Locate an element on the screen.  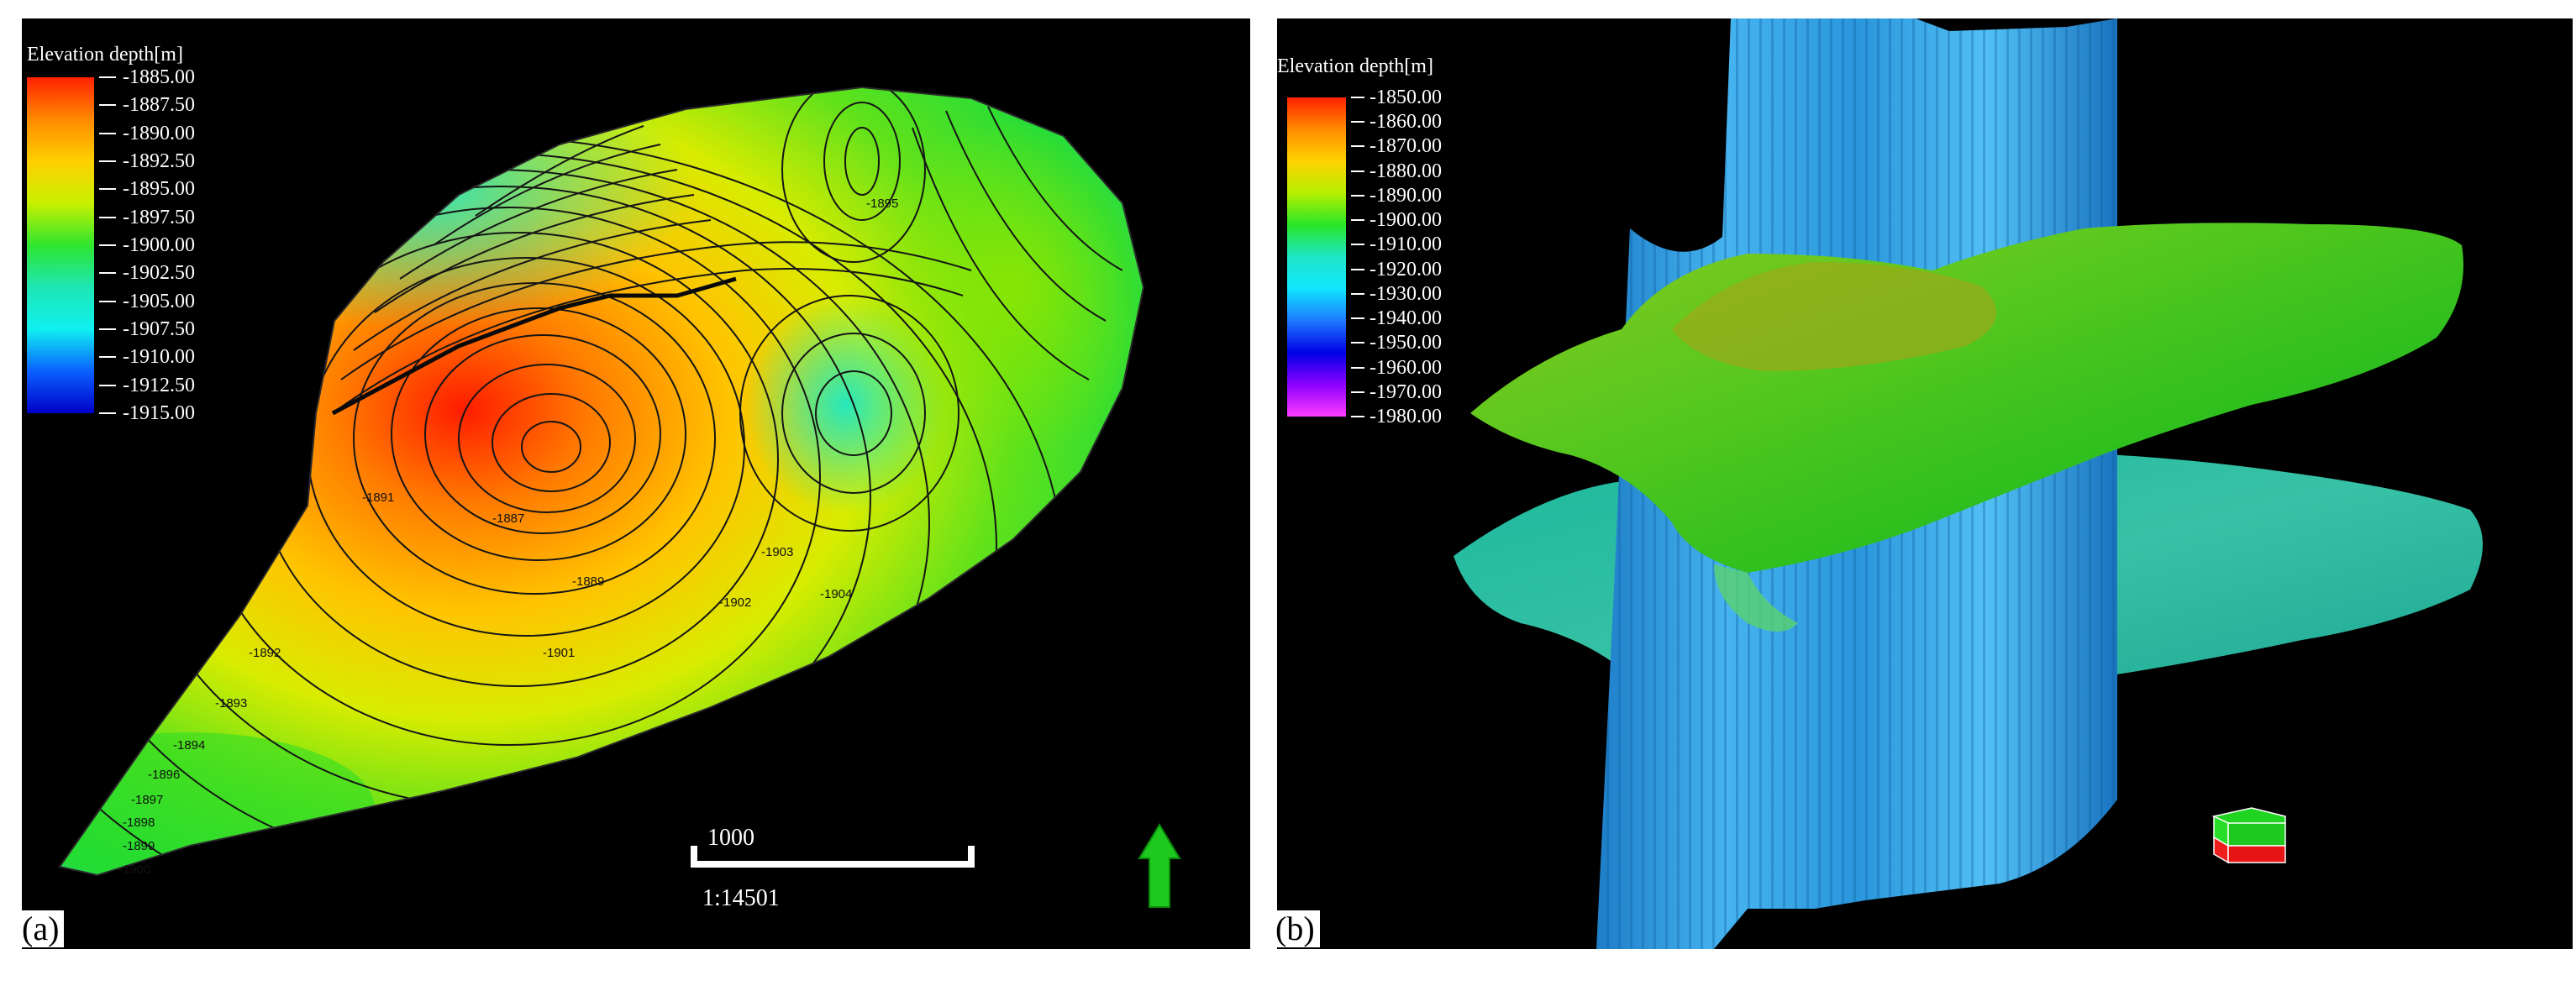
legend-tick-label: -1902.50 is located at coordinates (159, 274).